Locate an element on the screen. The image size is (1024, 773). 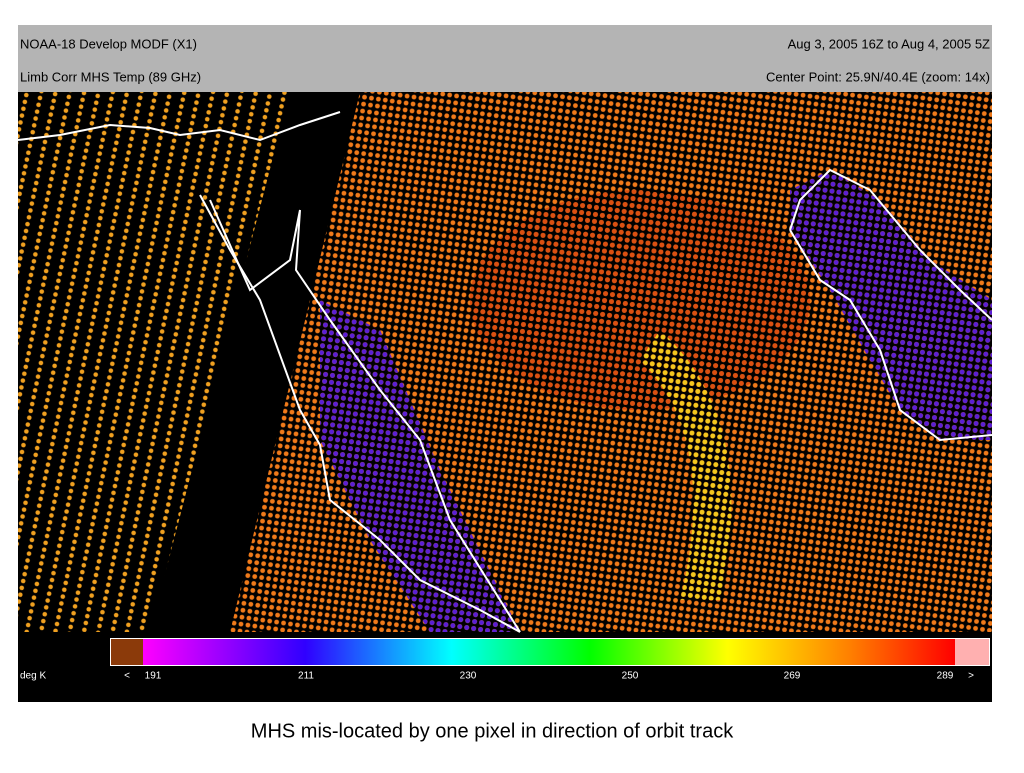
colorbar-over is located at coordinates (972, 652).